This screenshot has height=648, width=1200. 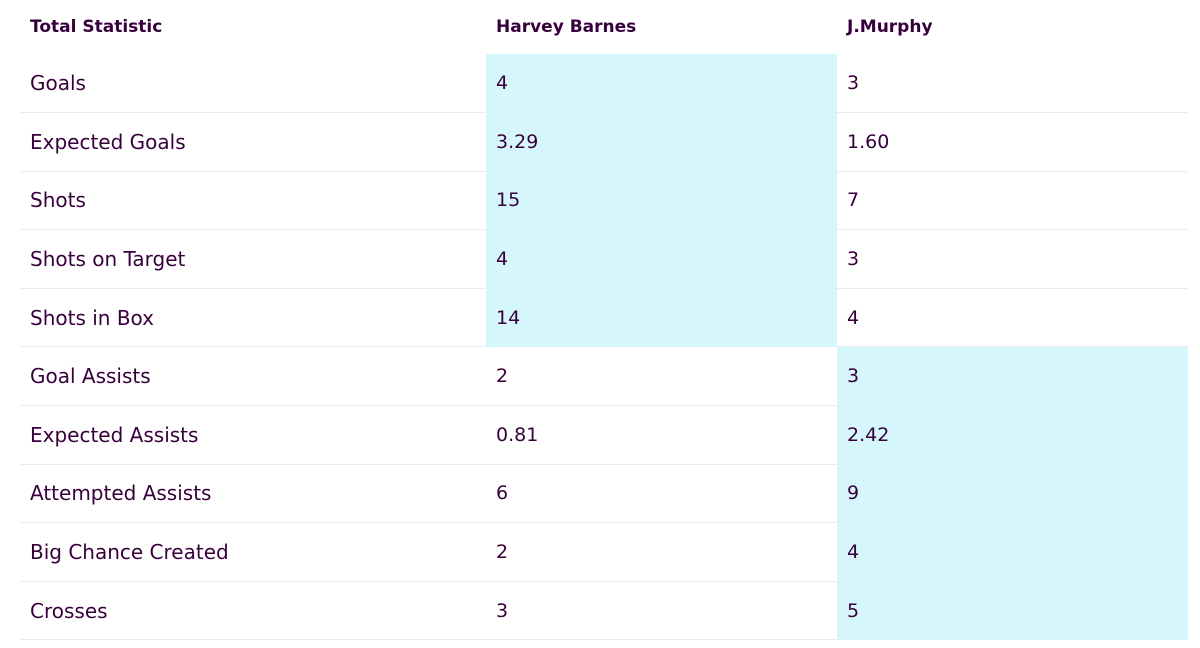 I want to click on table-header: Total Statistic Harvey Barnes J.Murphy, so click(x=604, y=27).